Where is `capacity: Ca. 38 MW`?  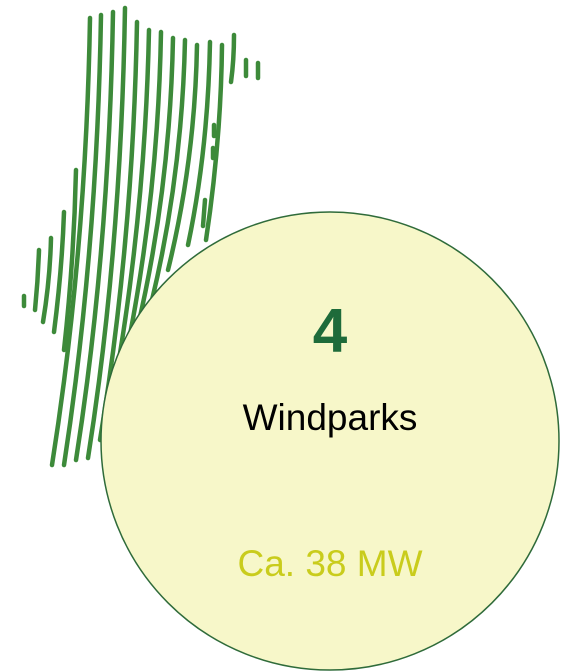 capacity: Ca. 38 MW is located at coordinates (329, 563).